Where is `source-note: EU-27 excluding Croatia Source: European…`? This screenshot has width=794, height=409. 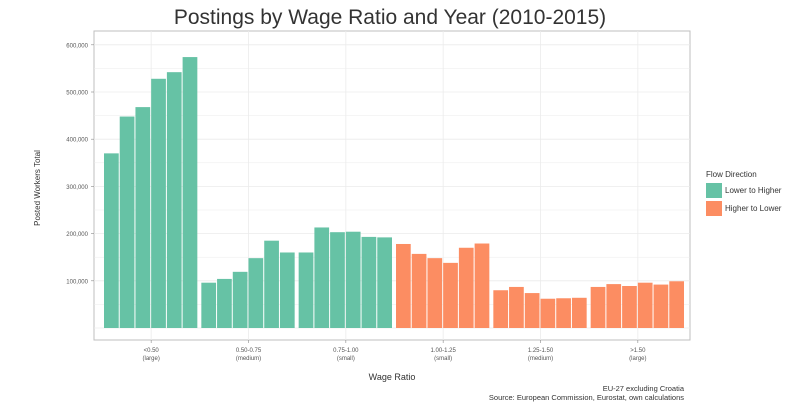
source-note: EU-27 excluding Croatia Source: European… is located at coordinates (586, 393).